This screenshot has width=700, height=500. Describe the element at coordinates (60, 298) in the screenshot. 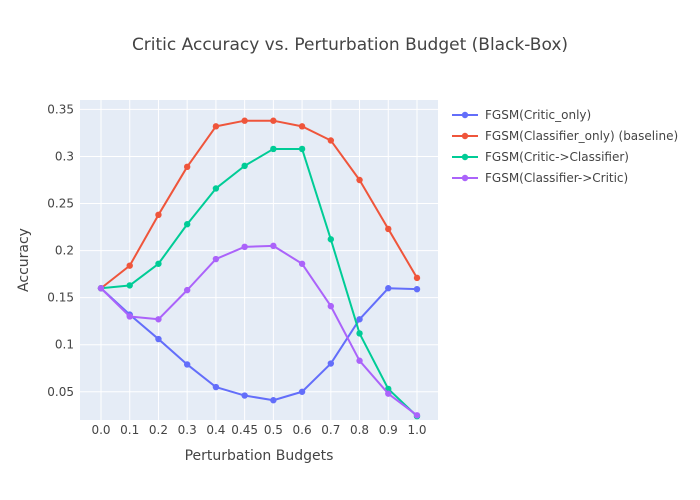

I see `y-tick-label: 0.15` at that location.